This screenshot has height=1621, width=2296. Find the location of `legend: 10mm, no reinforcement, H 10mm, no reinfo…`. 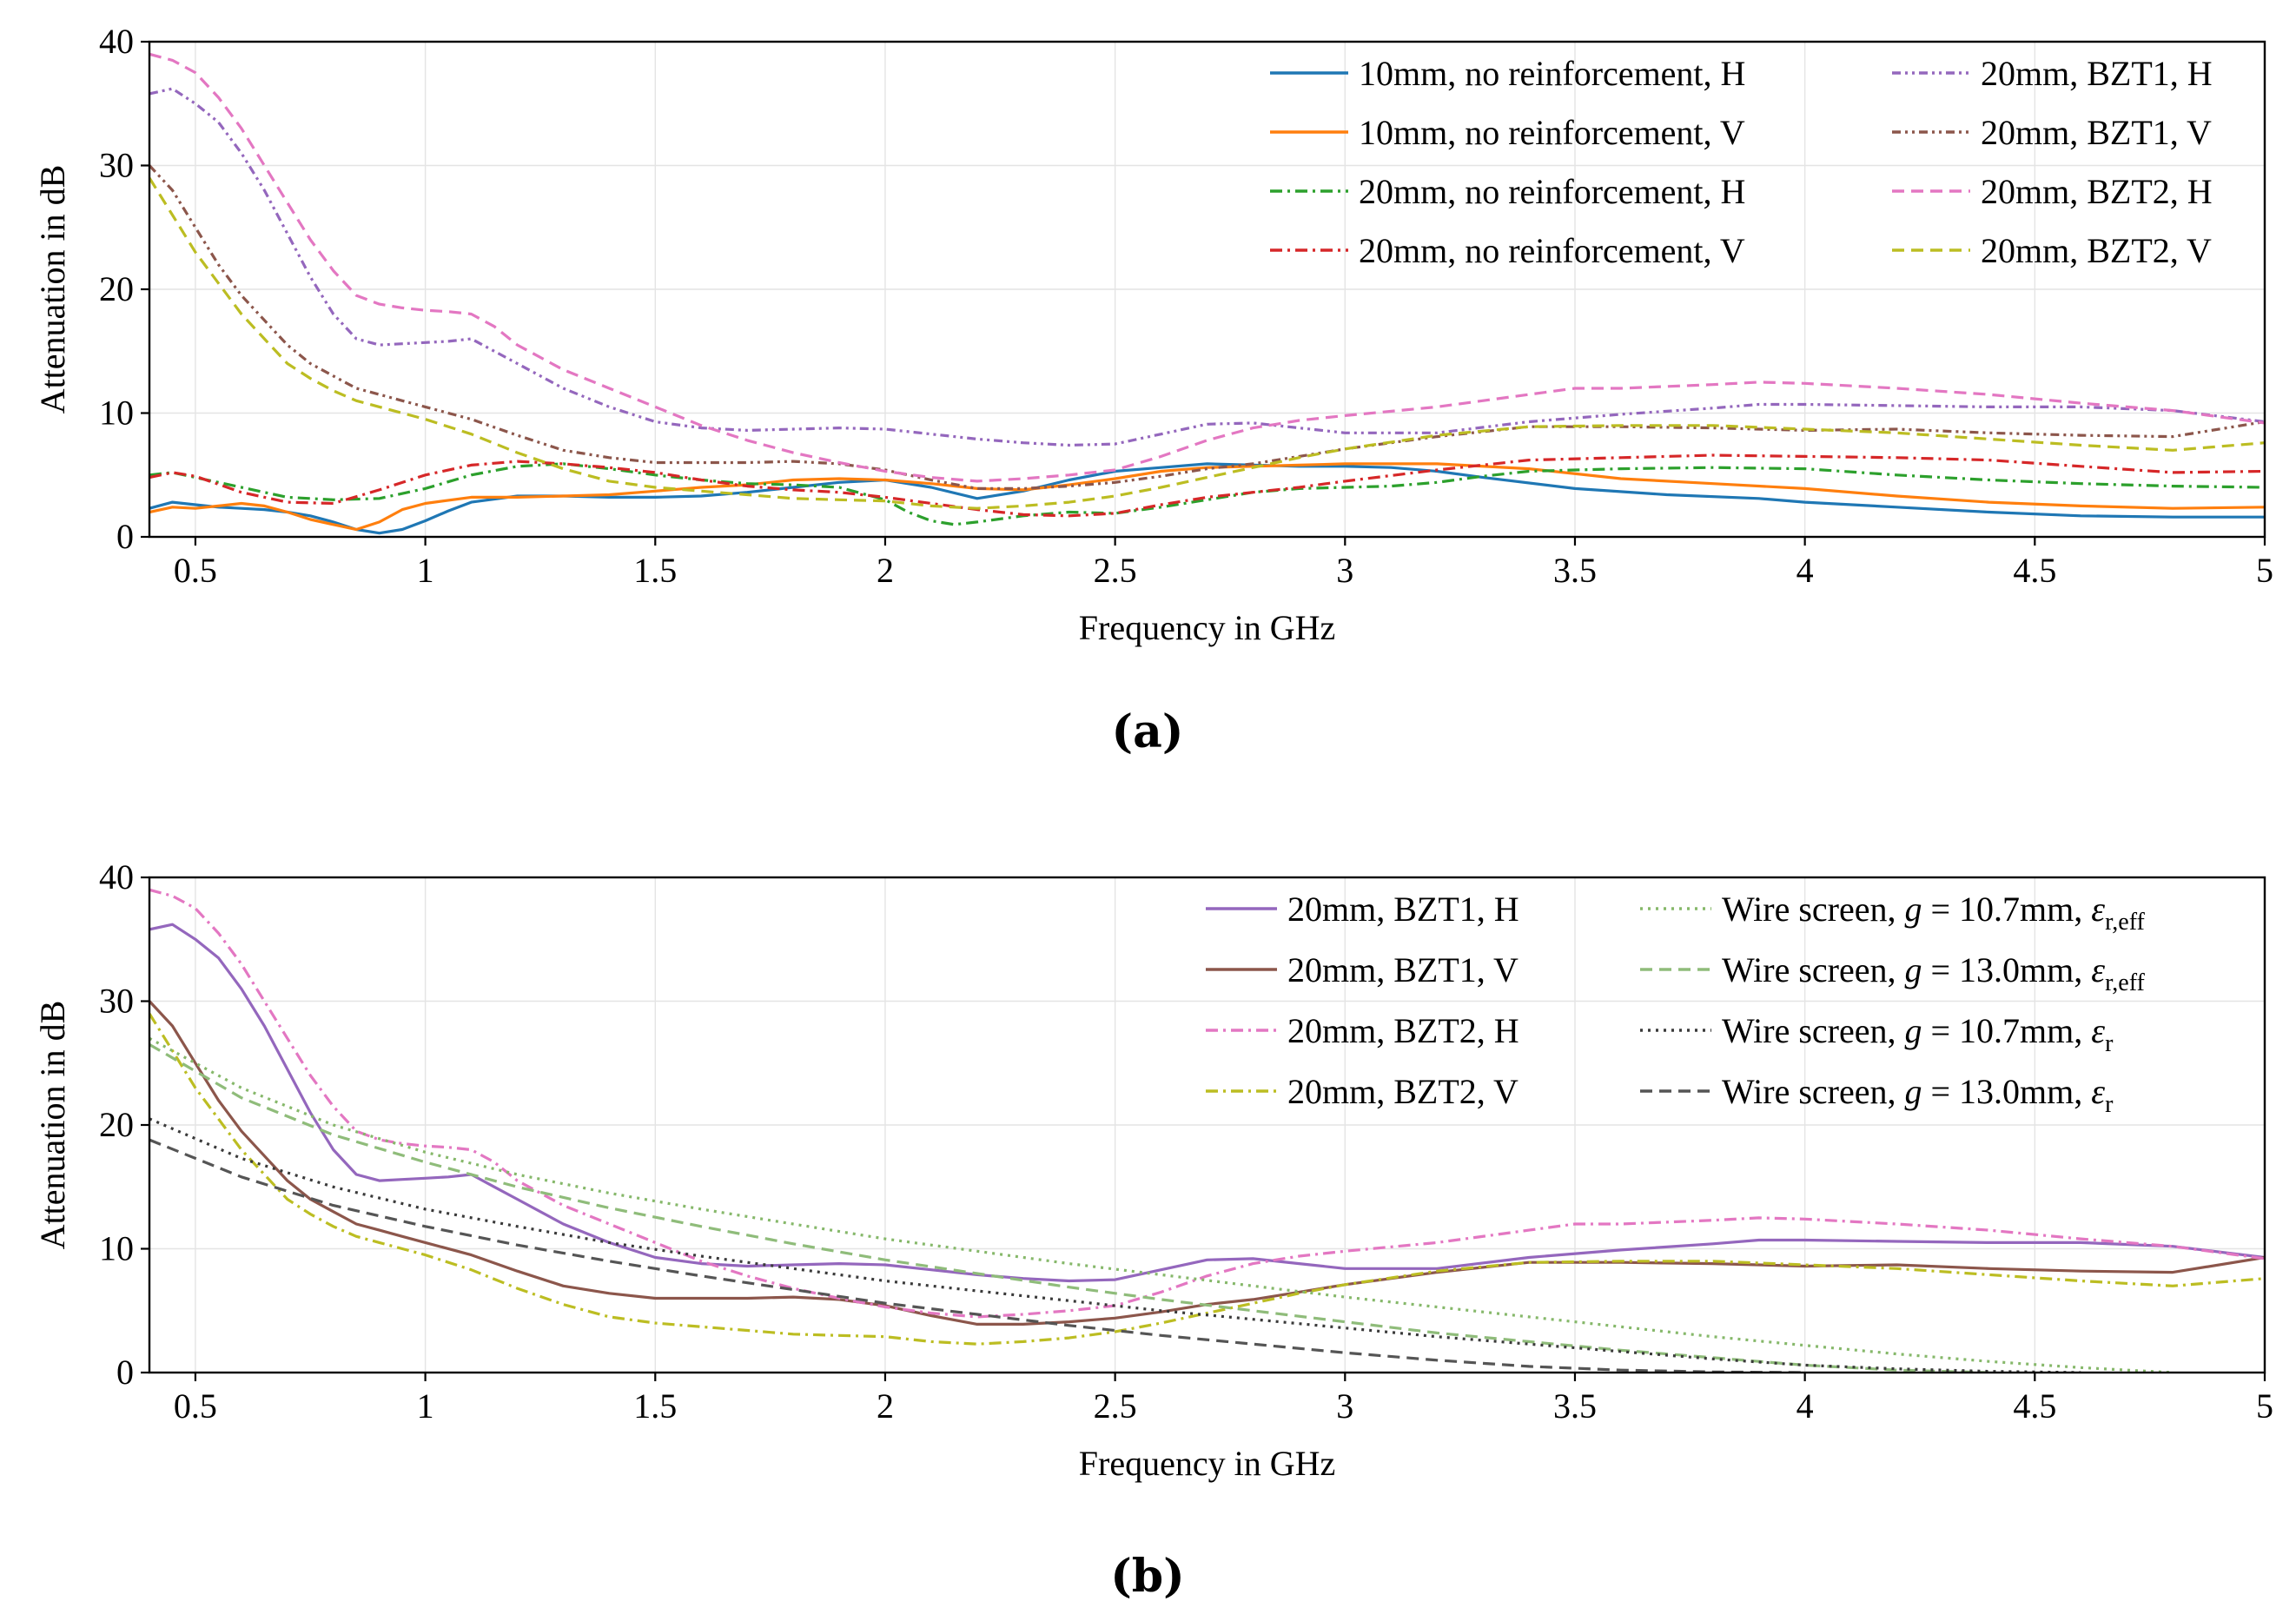

legend: 10mm, no reinforcement, H 10mm, no reinfo… is located at coordinates (1741, 162).